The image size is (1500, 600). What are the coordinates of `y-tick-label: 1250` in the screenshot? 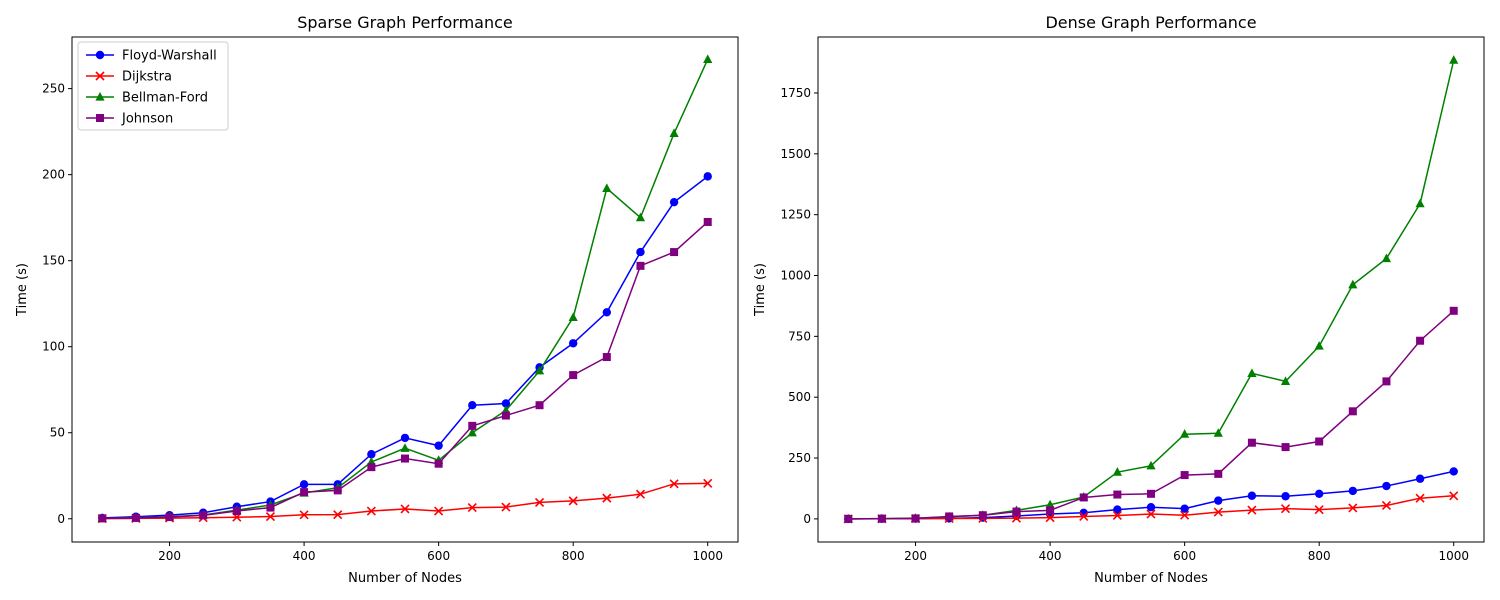 It's located at (795, 215).